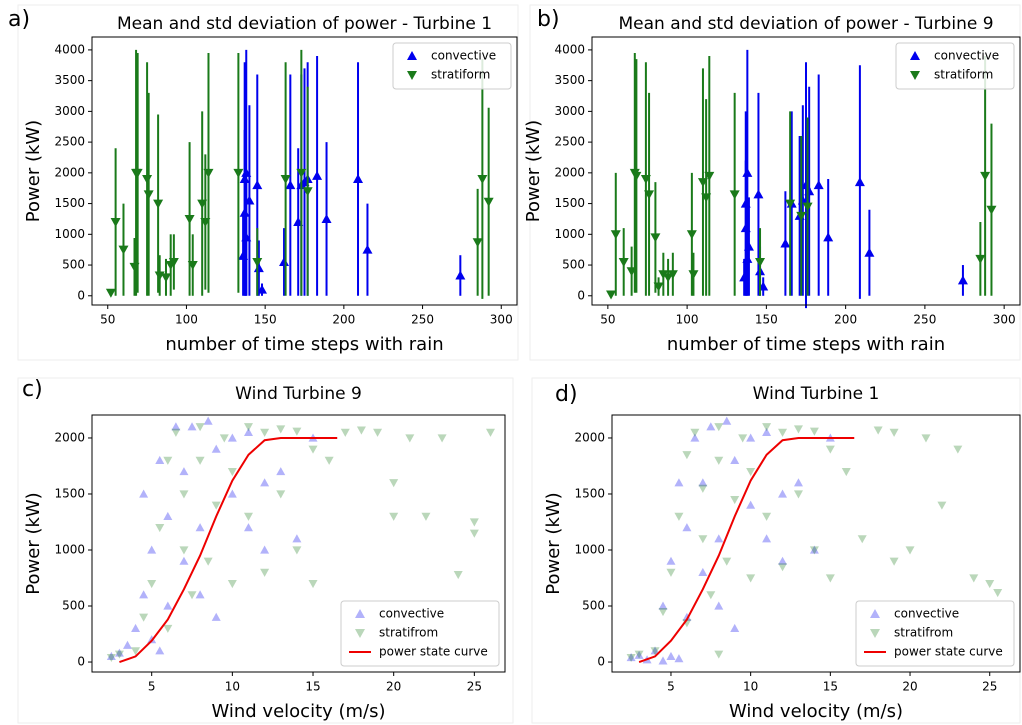  Describe the element at coordinates (69, 49) in the screenshot. I see `y-tick-label: 4000` at that location.